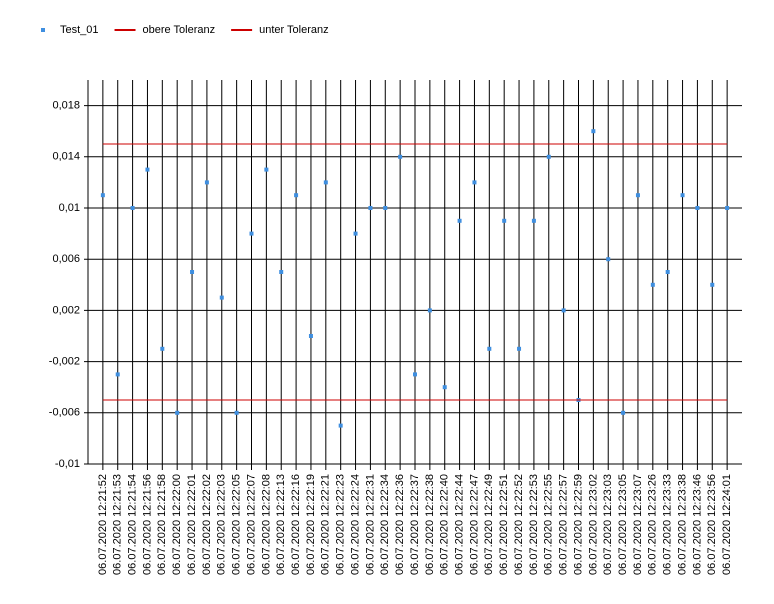 The width and height of the screenshot is (774, 604). I want to click on x-tick-label: 06.07.2020 12:22:23, so click(341, 524).